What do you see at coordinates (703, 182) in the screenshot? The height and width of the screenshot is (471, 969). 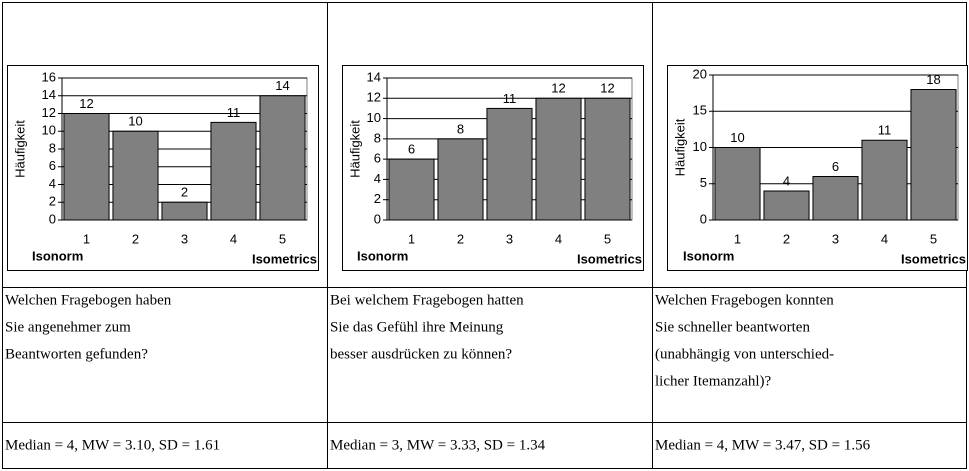 I see `y-tick-label: 5` at bounding box center [703, 182].